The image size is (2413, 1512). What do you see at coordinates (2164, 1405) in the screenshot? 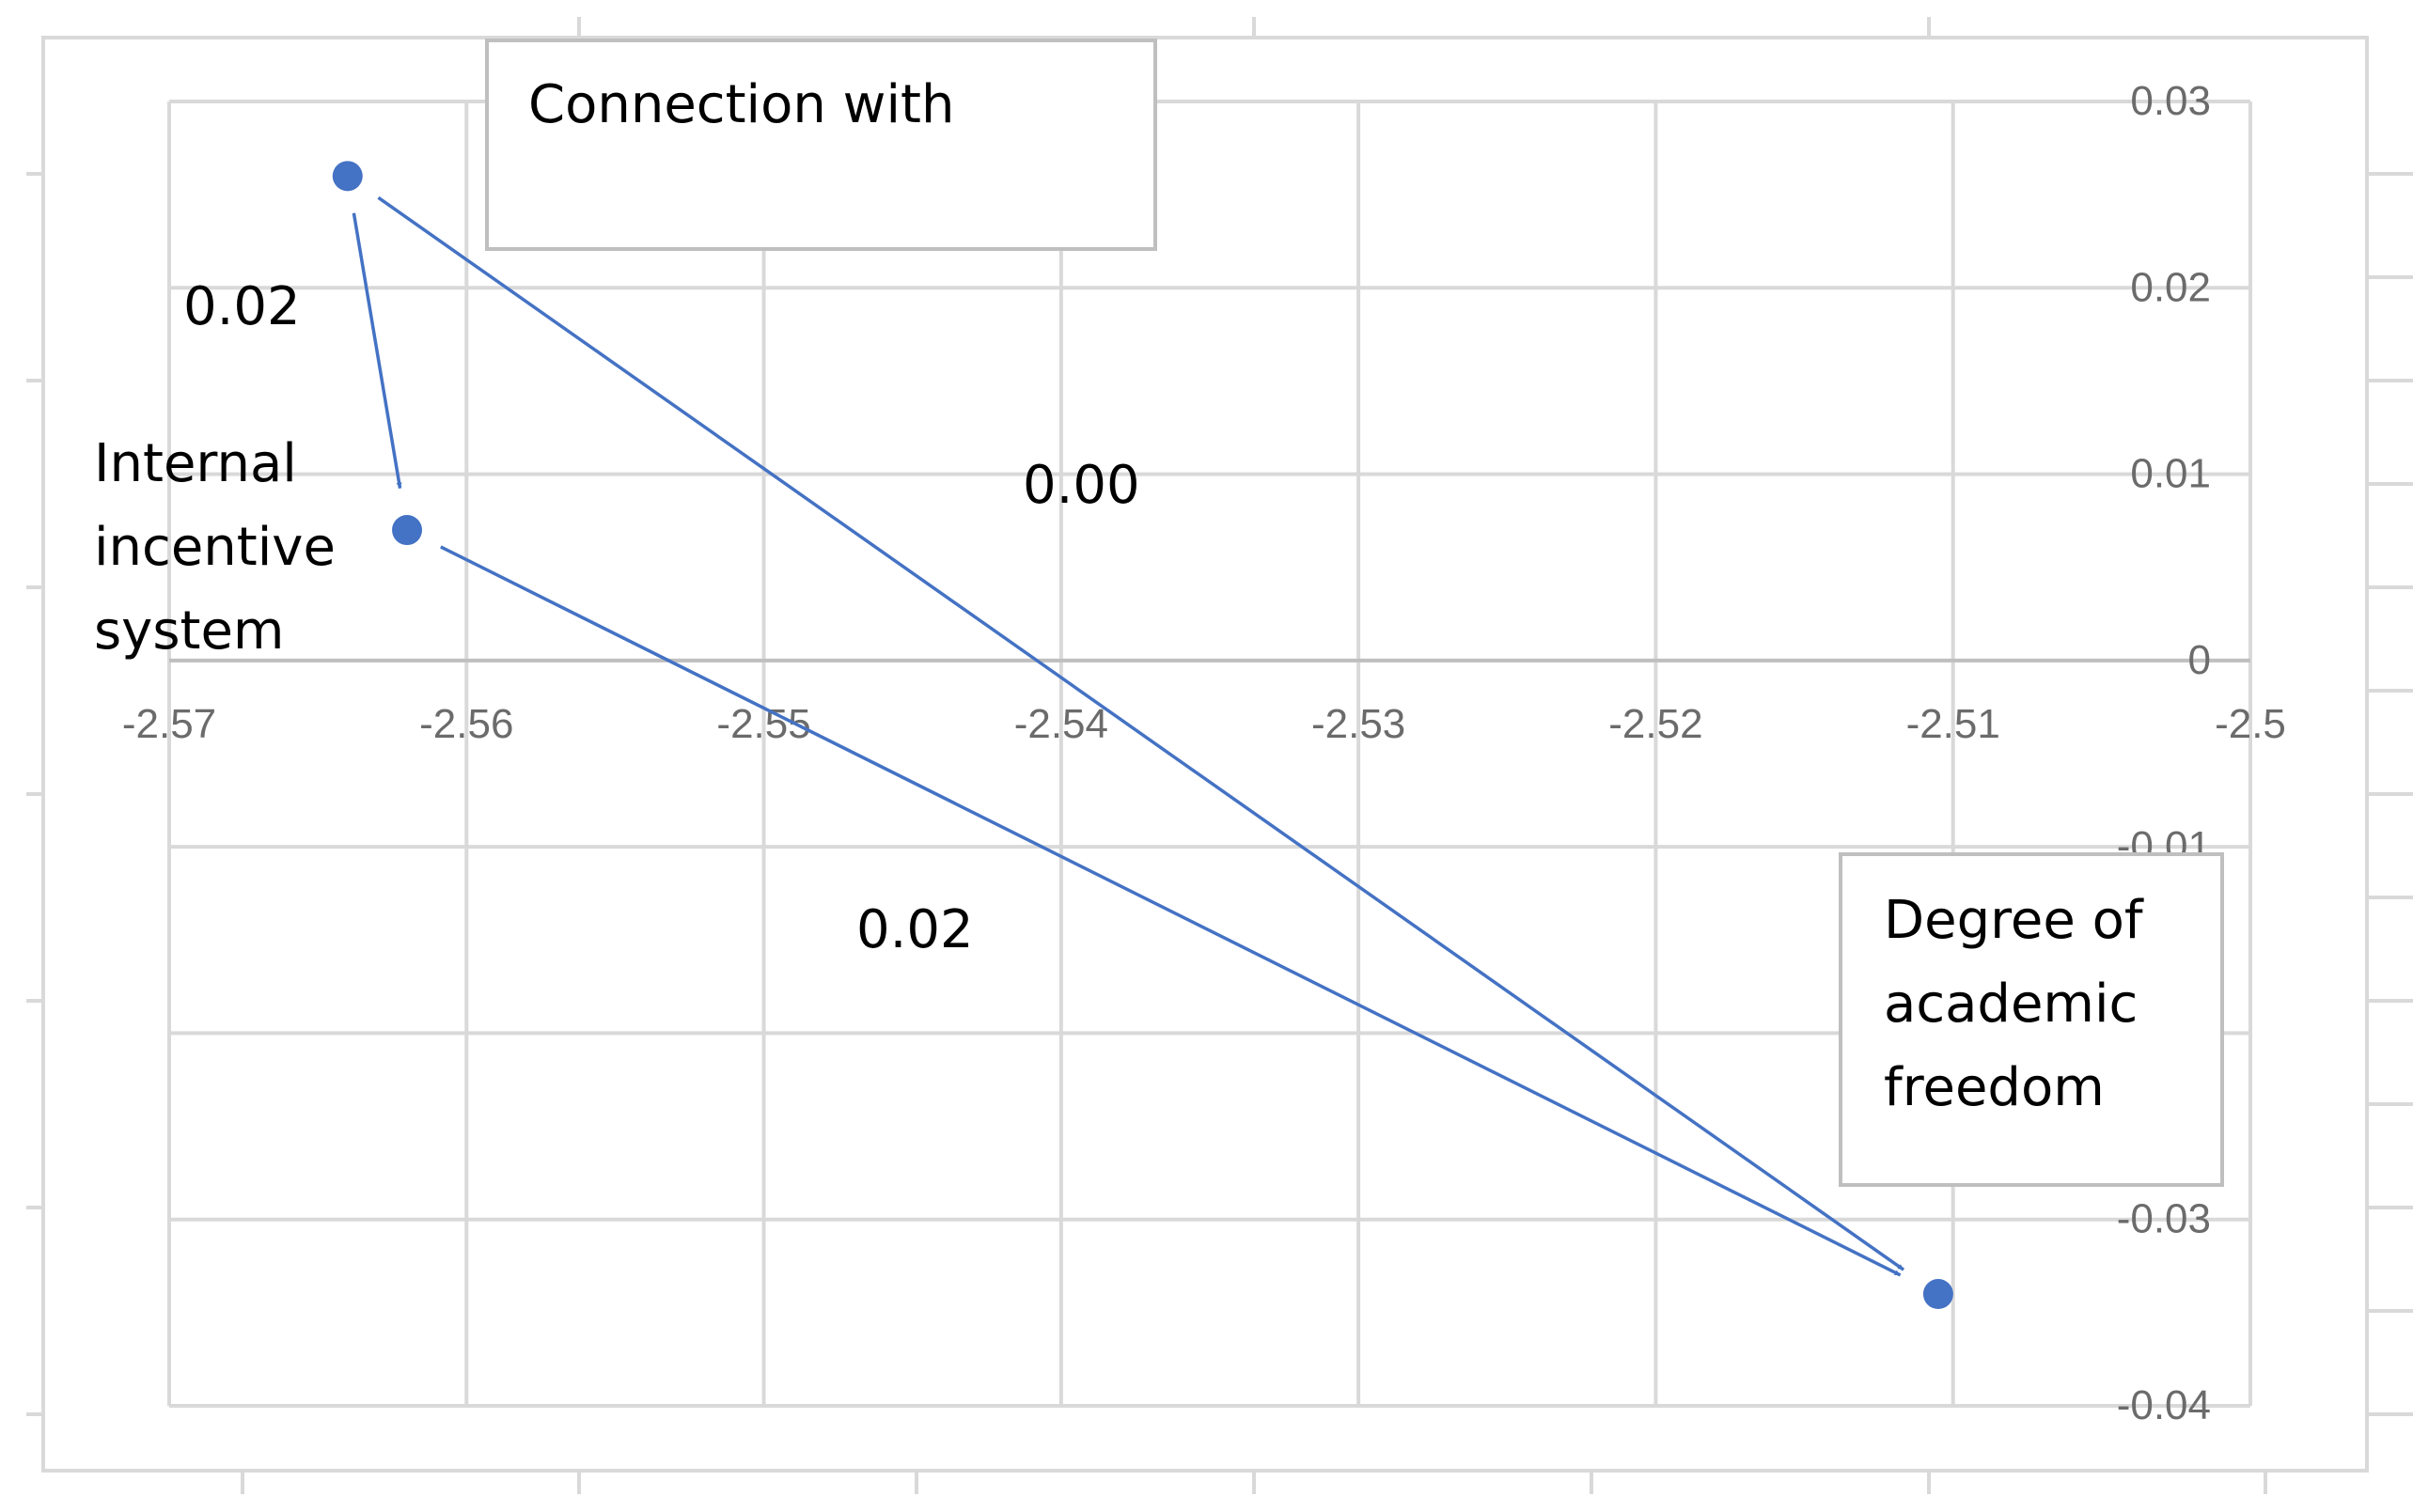
I see `y-tick-label: -0.04` at bounding box center [2164, 1405].